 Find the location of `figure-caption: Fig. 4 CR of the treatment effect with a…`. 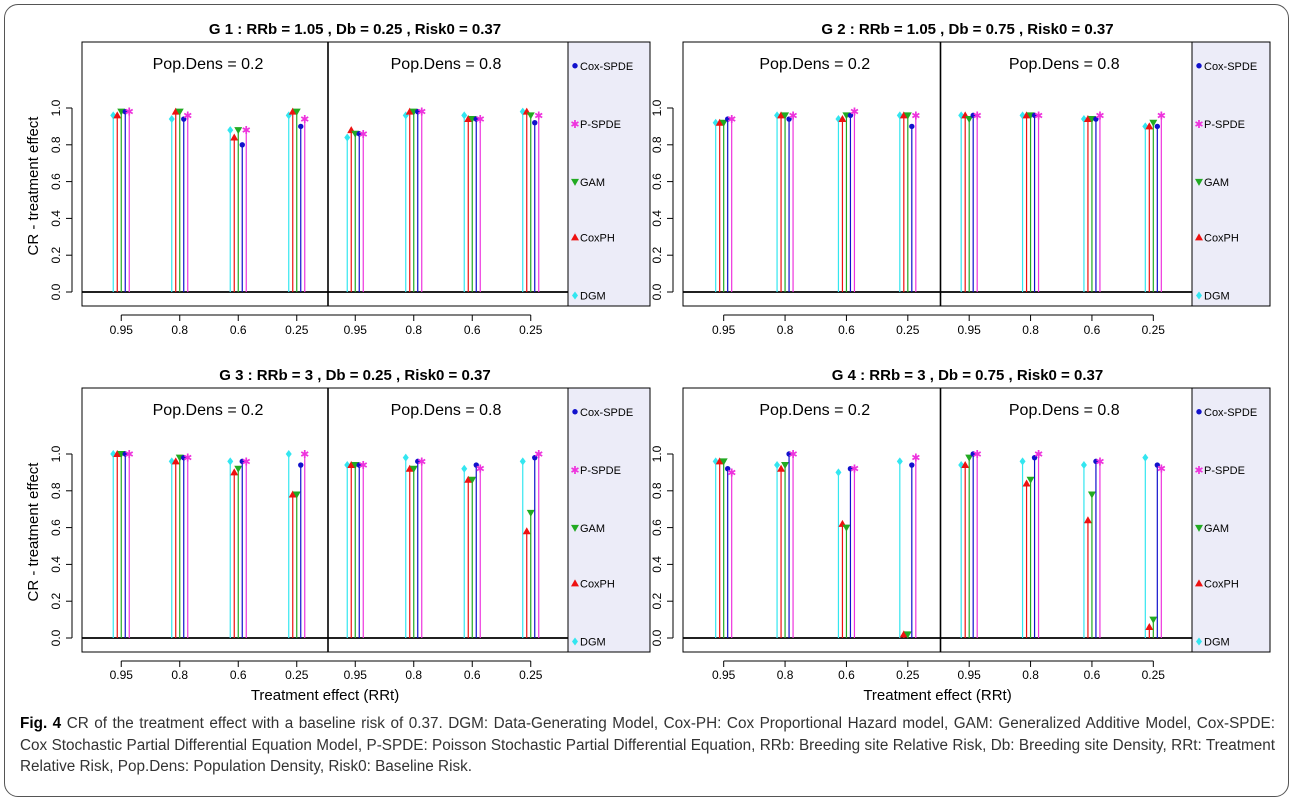

figure-caption: Fig. 4 CR of the treatment effect with a… is located at coordinates (647, 745).